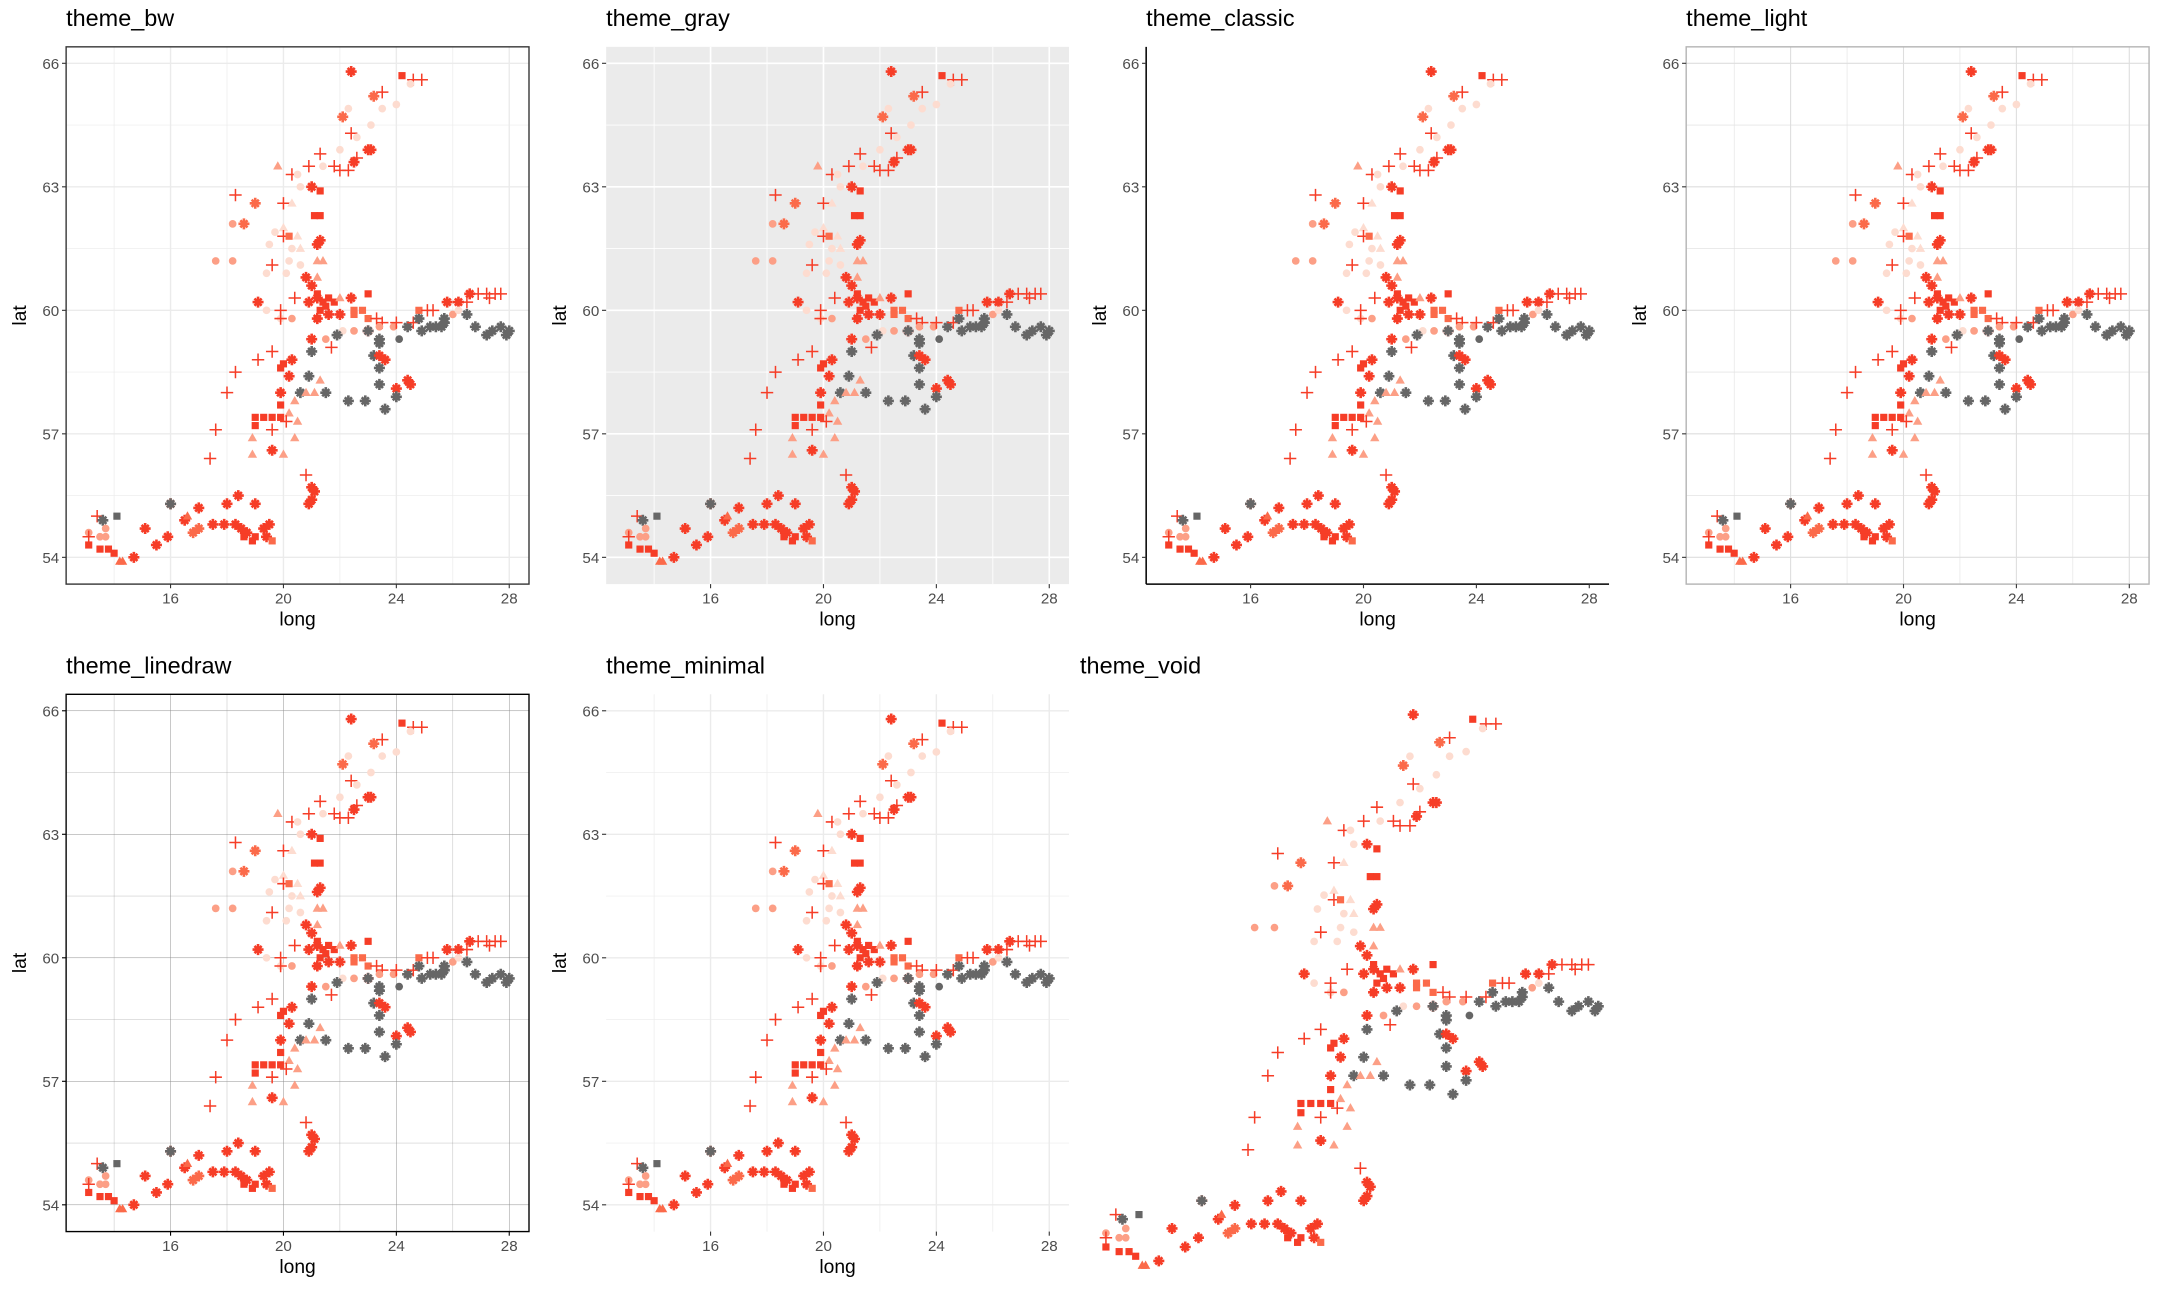 This screenshot has width=2160, height=1296. I want to click on y-tick-label: 63, so click(50, 187).